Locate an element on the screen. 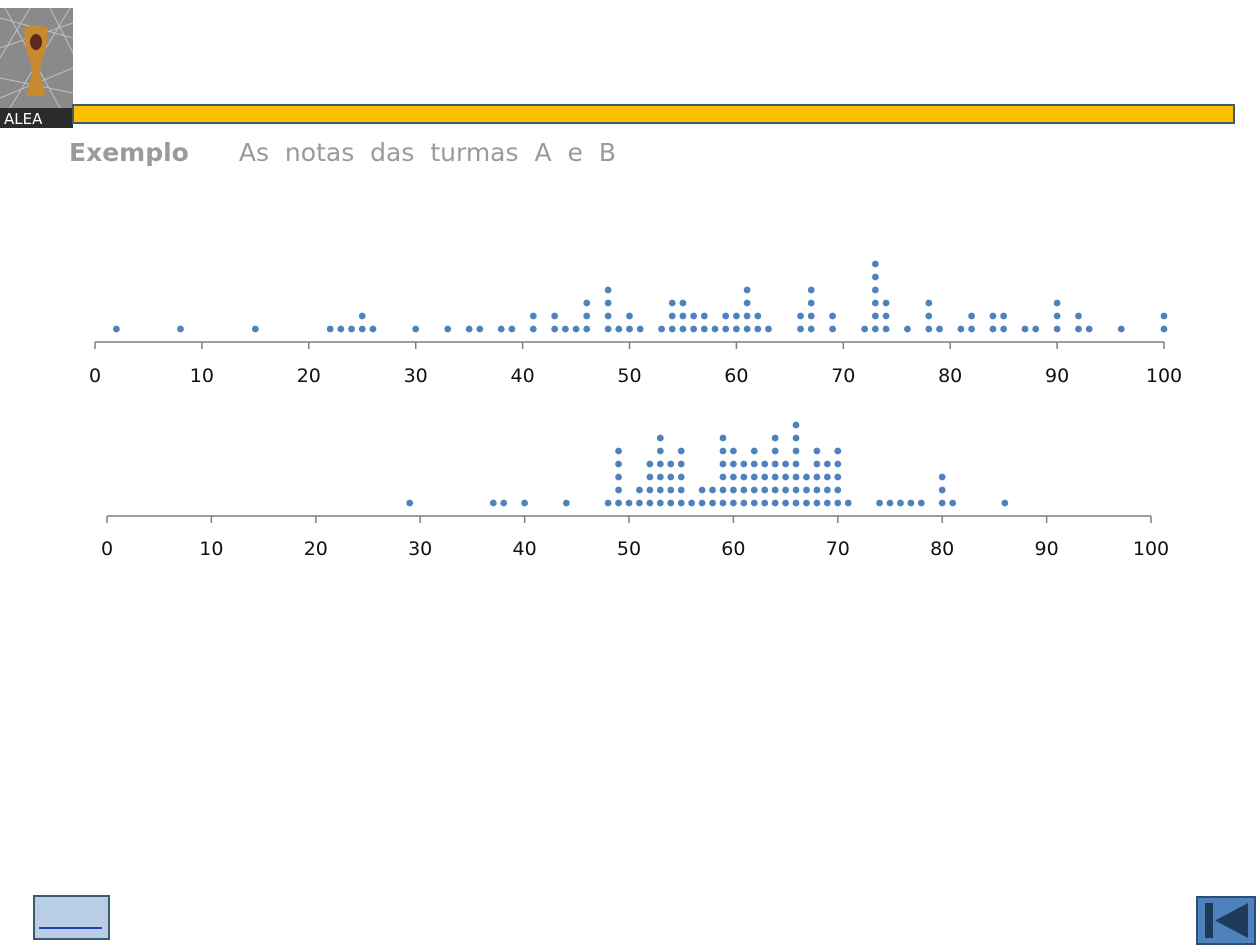 This screenshot has height=947, width=1260. logo-text: ALEA is located at coordinates (23, 119).